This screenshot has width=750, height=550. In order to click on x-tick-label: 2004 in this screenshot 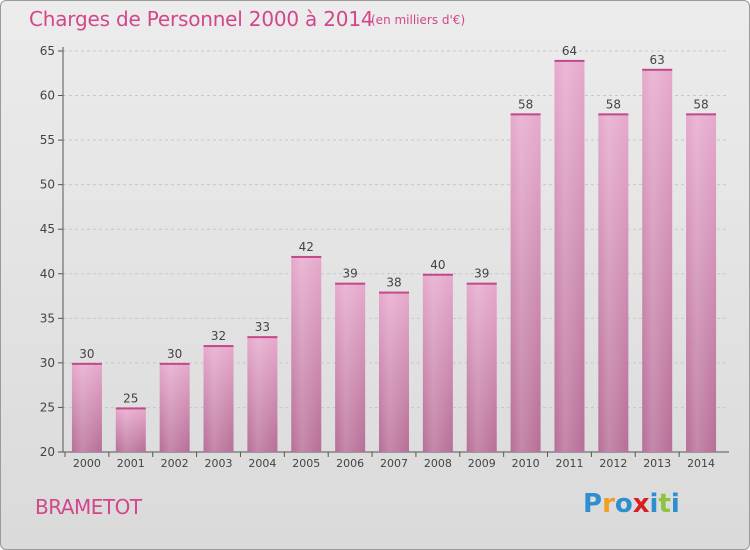, I will do `click(262, 463)`.